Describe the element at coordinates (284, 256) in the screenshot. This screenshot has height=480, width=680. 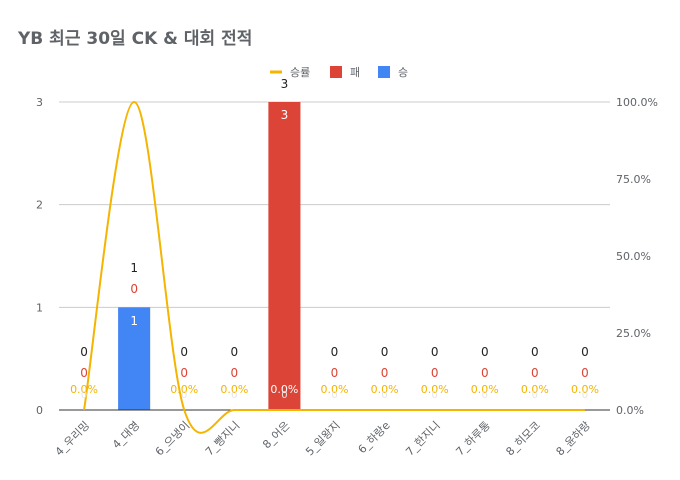
I see `bar-loss` at that location.